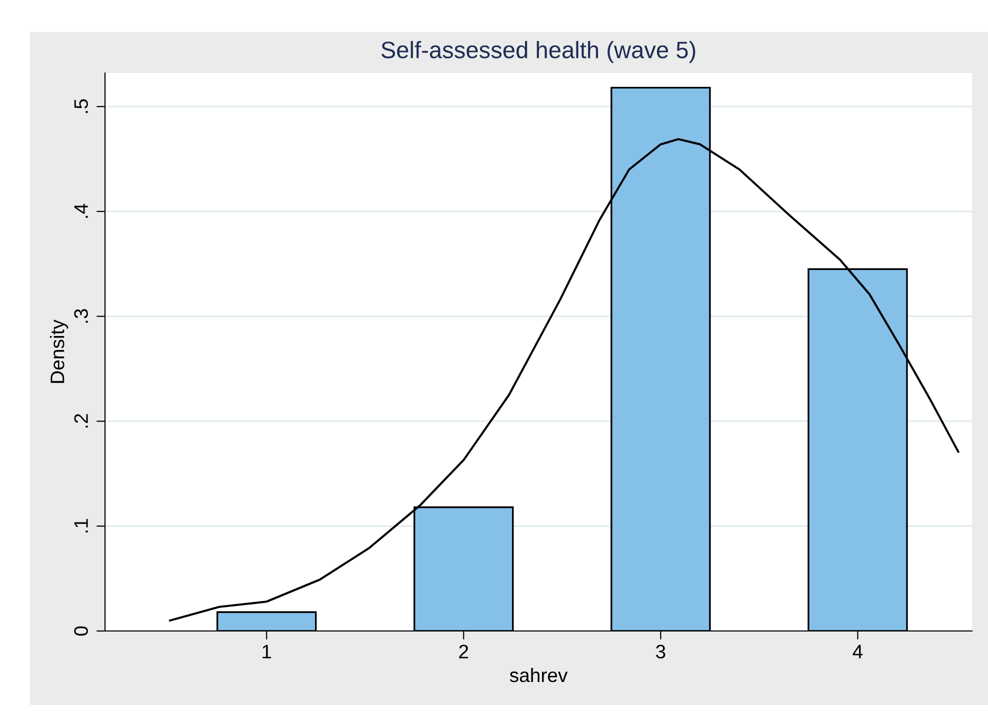 This screenshot has height=723, width=988. What do you see at coordinates (81, 211) in the screenshot?
I see `y-tick-label: .4` at bounding box center [81, 211].